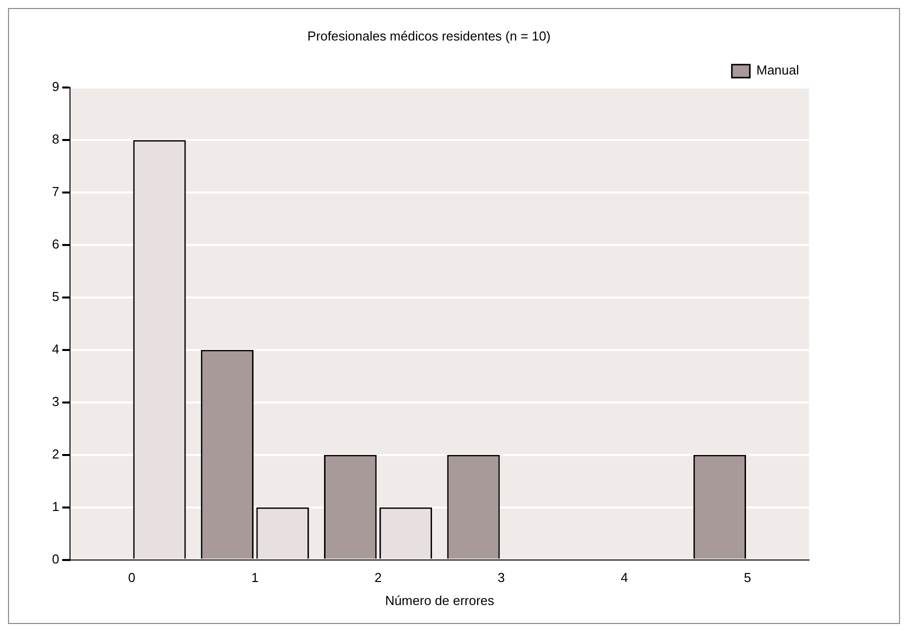 This screenshot has width=908, height=632. I want to click on y-tick-label: 8, so click(56, 139).